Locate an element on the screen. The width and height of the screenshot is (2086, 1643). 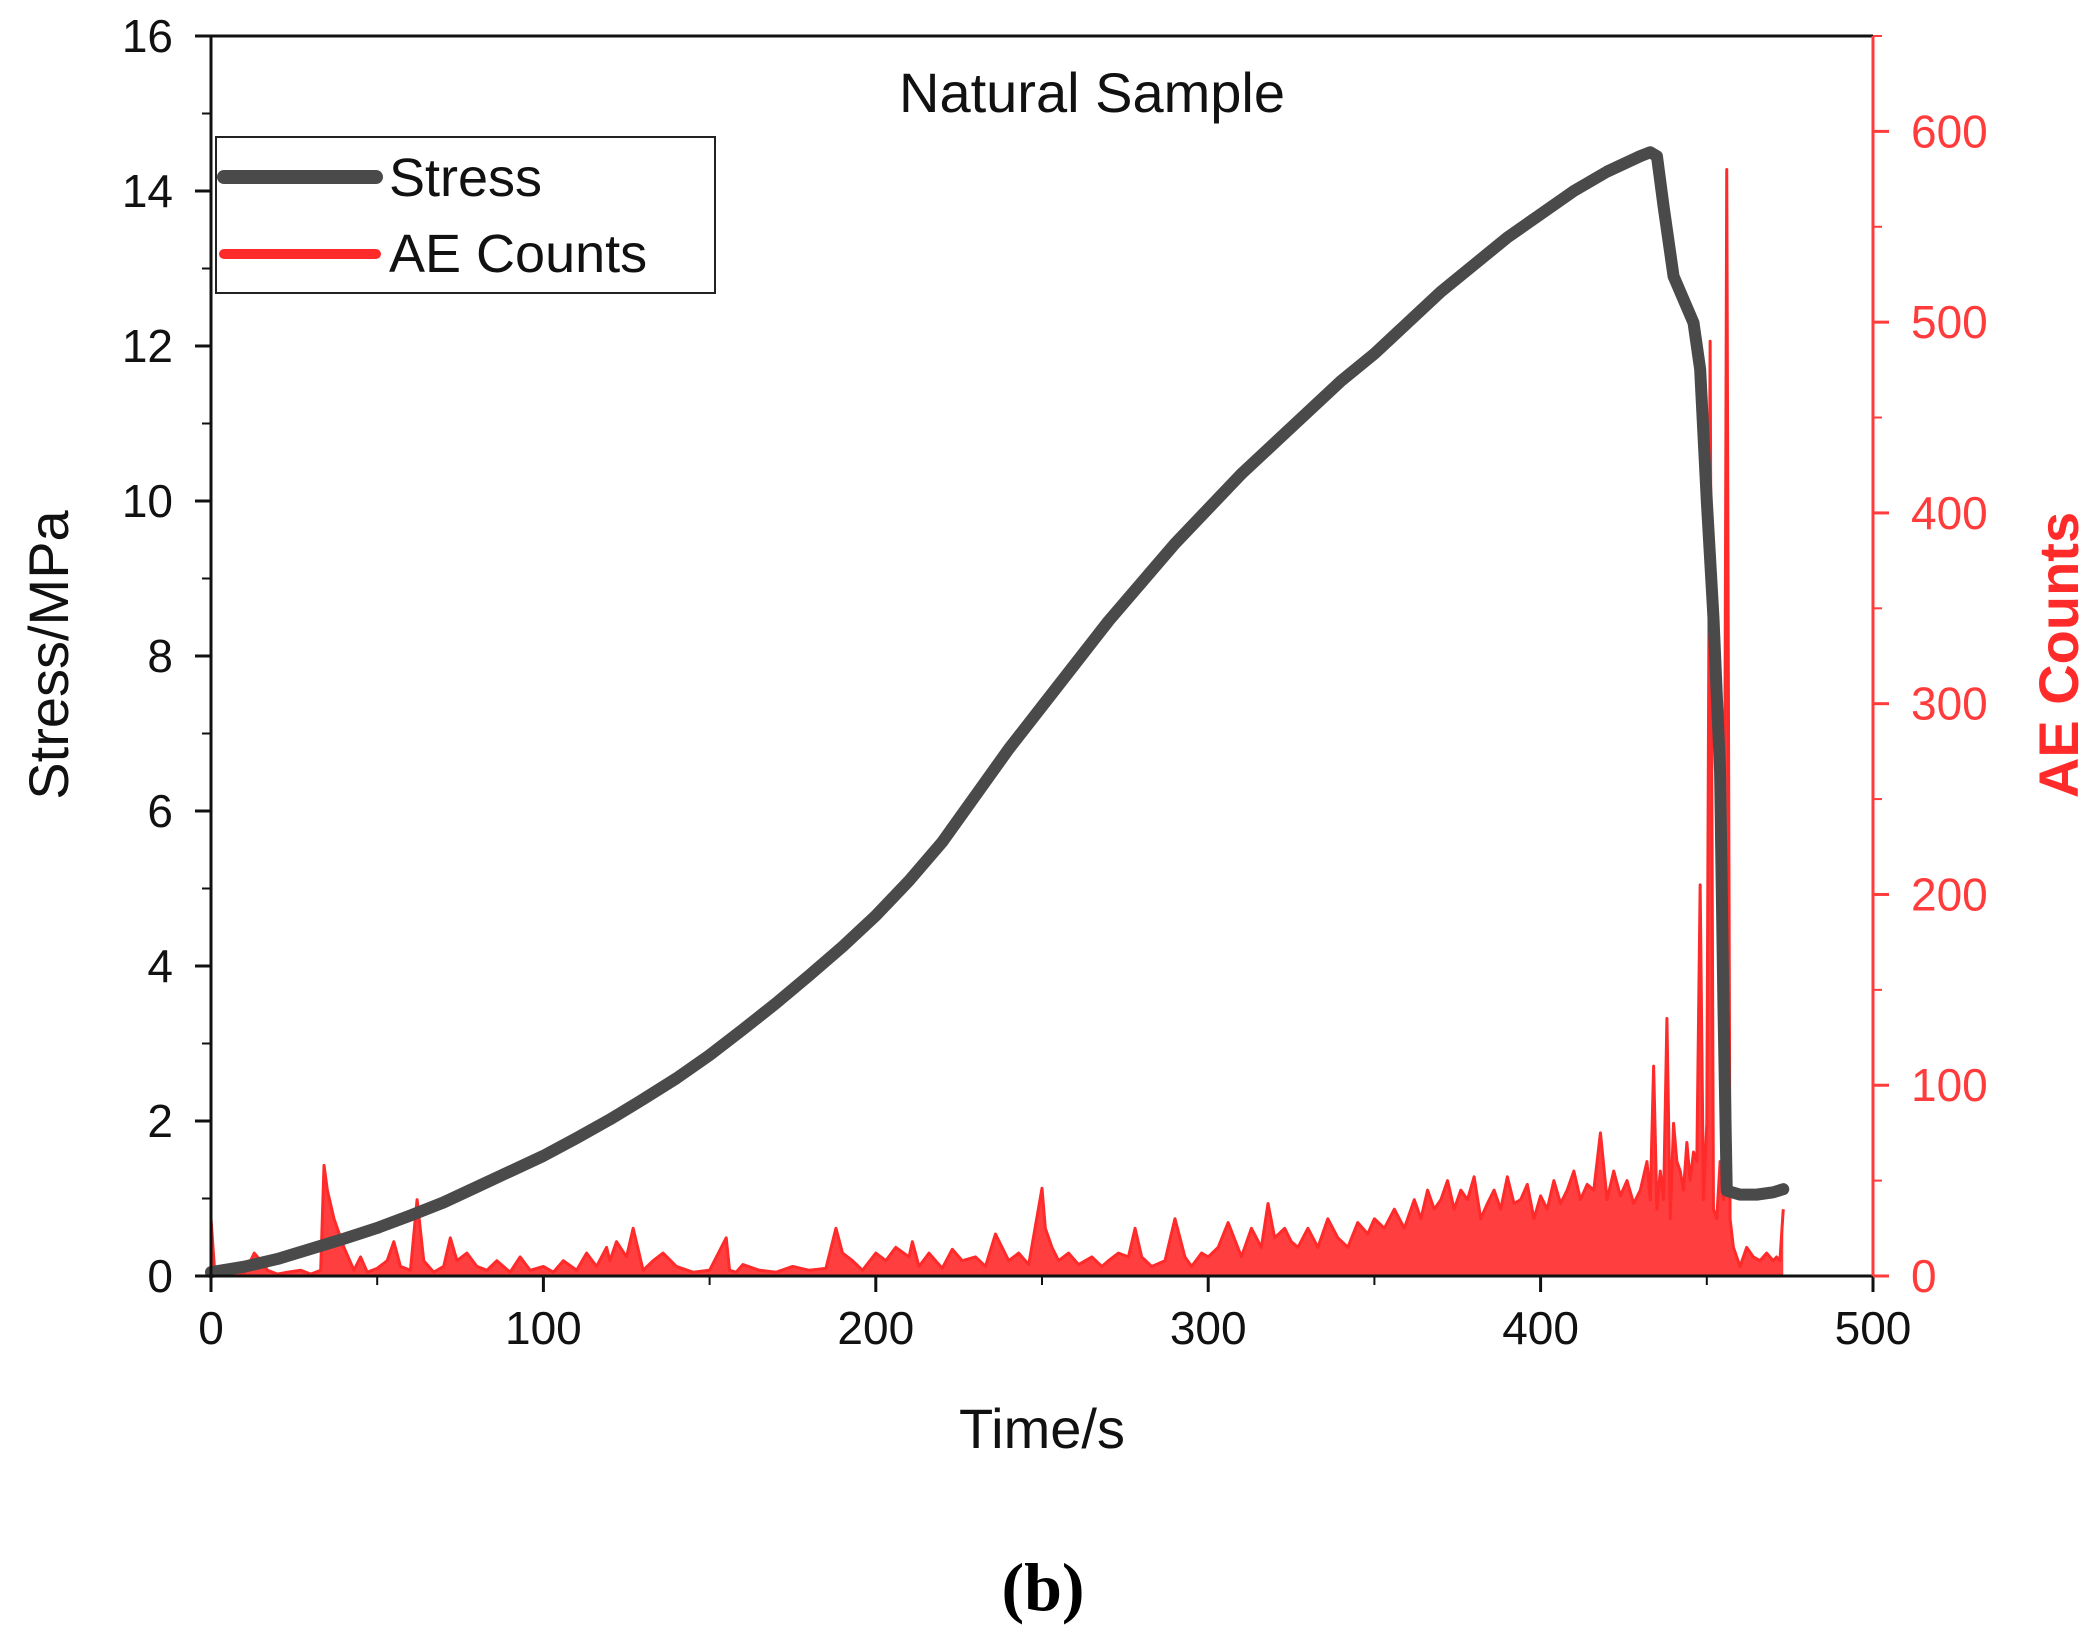
y-tick-label: 16 is located at coordinates (147, 36).